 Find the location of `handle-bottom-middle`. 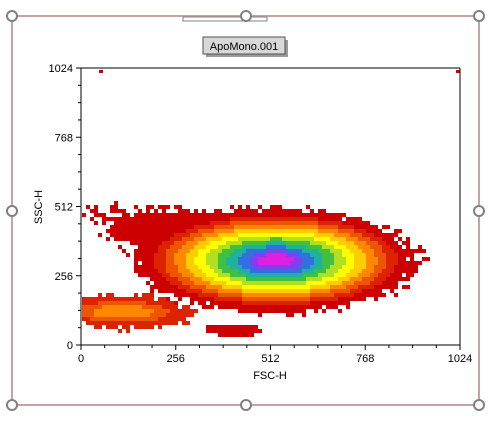

handle-bottom-middle is located at coordinates (246, 405).